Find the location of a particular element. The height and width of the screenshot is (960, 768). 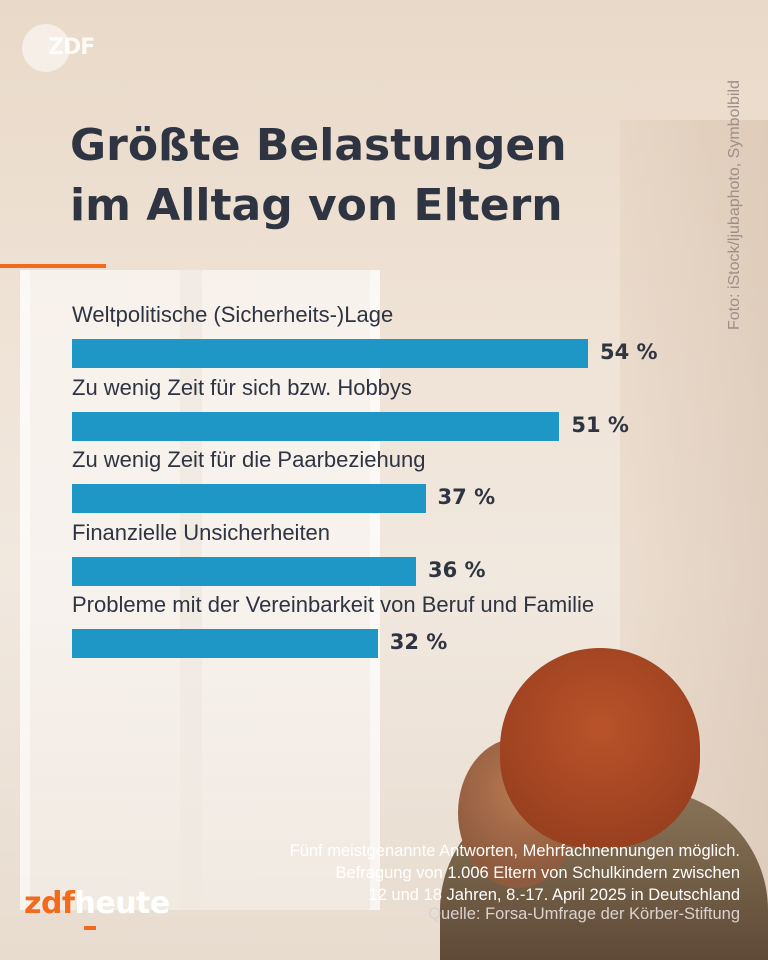

value-label: 32 % is located at coordinates (418, 642).